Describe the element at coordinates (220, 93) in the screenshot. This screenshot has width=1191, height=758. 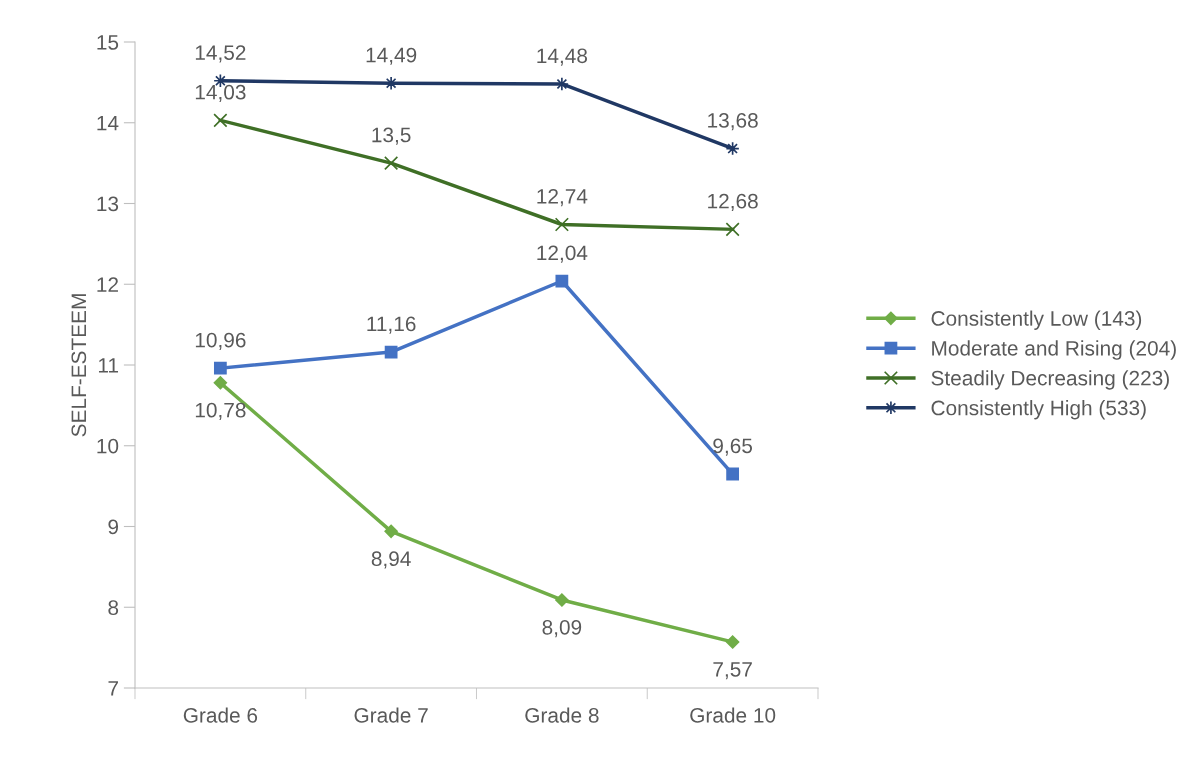
I see `data-label: 14,03` at that location.